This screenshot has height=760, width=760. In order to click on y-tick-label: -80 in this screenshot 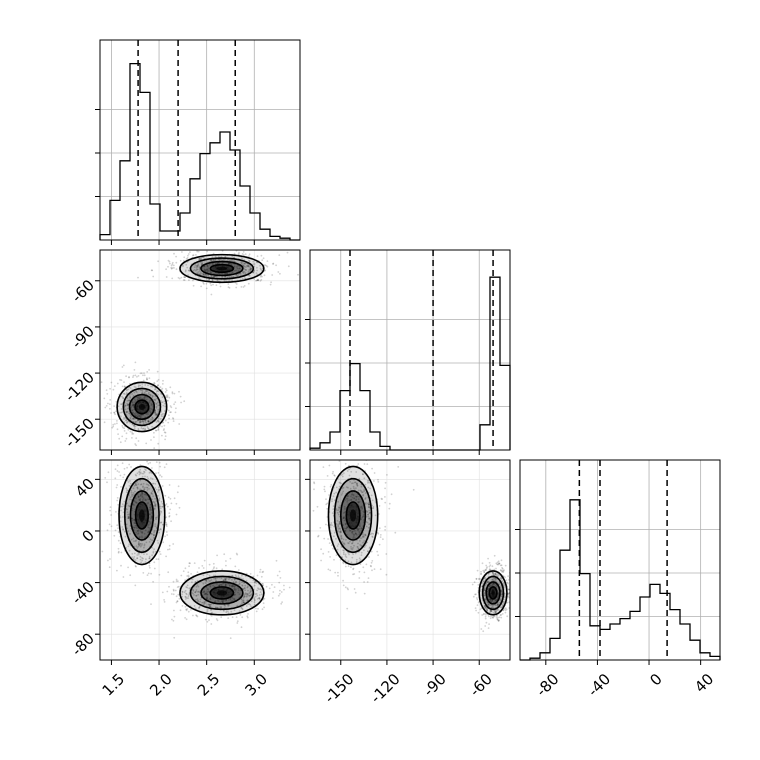, I will do `click(83, 644)`.